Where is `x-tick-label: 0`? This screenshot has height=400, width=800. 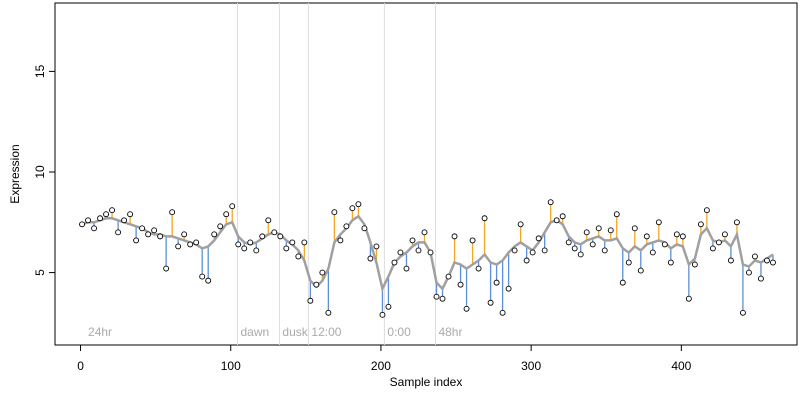 x-tick-label: 0 is located at coordinates (80, 366).